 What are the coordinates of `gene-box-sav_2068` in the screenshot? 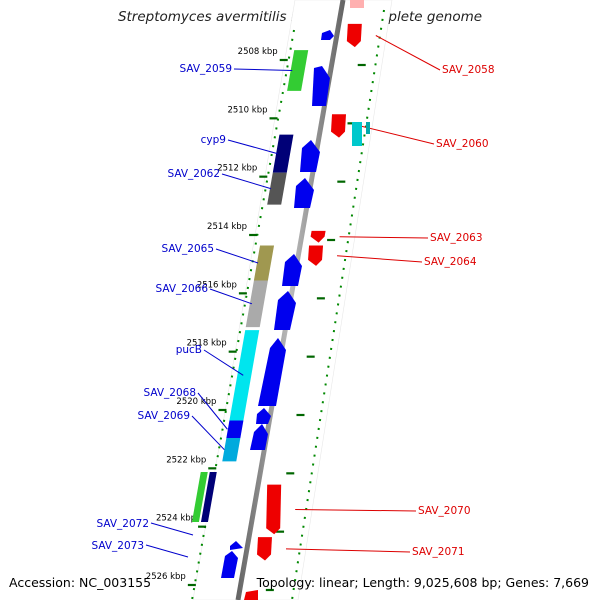 It's located at (235, 429).